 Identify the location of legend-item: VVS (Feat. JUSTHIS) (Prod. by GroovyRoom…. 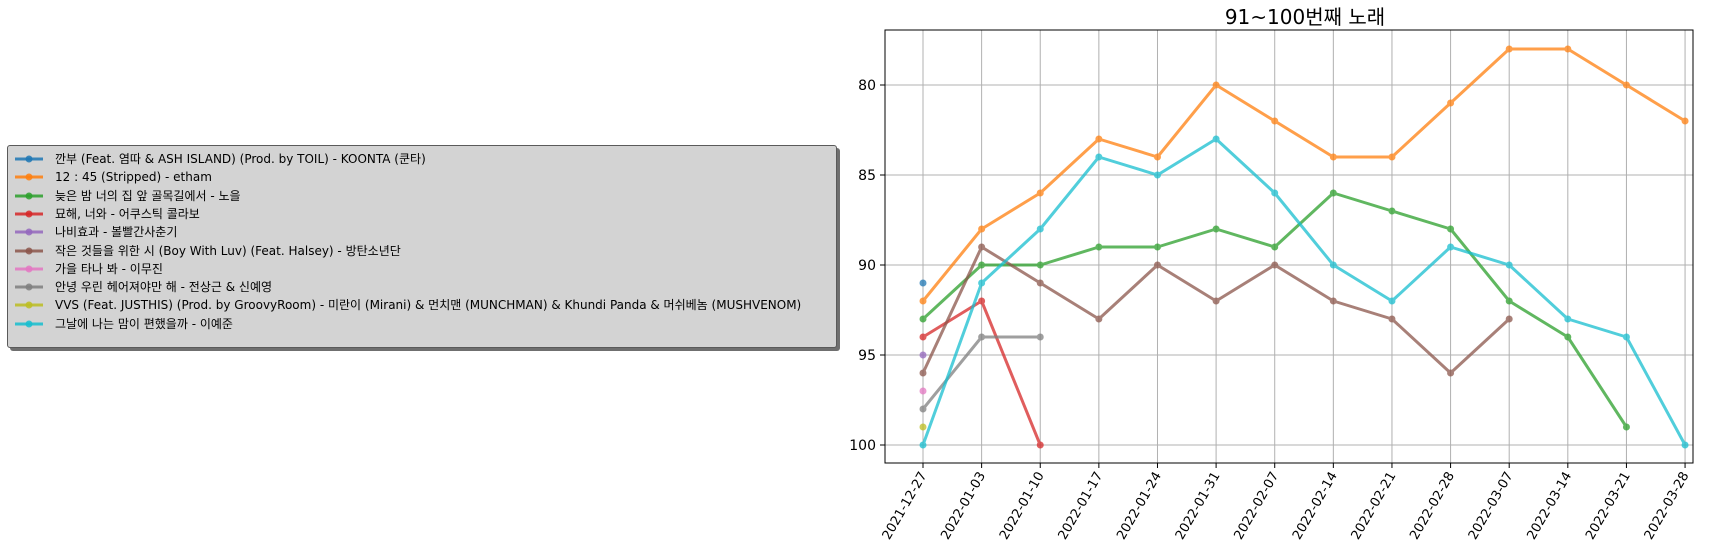
(407, 305).